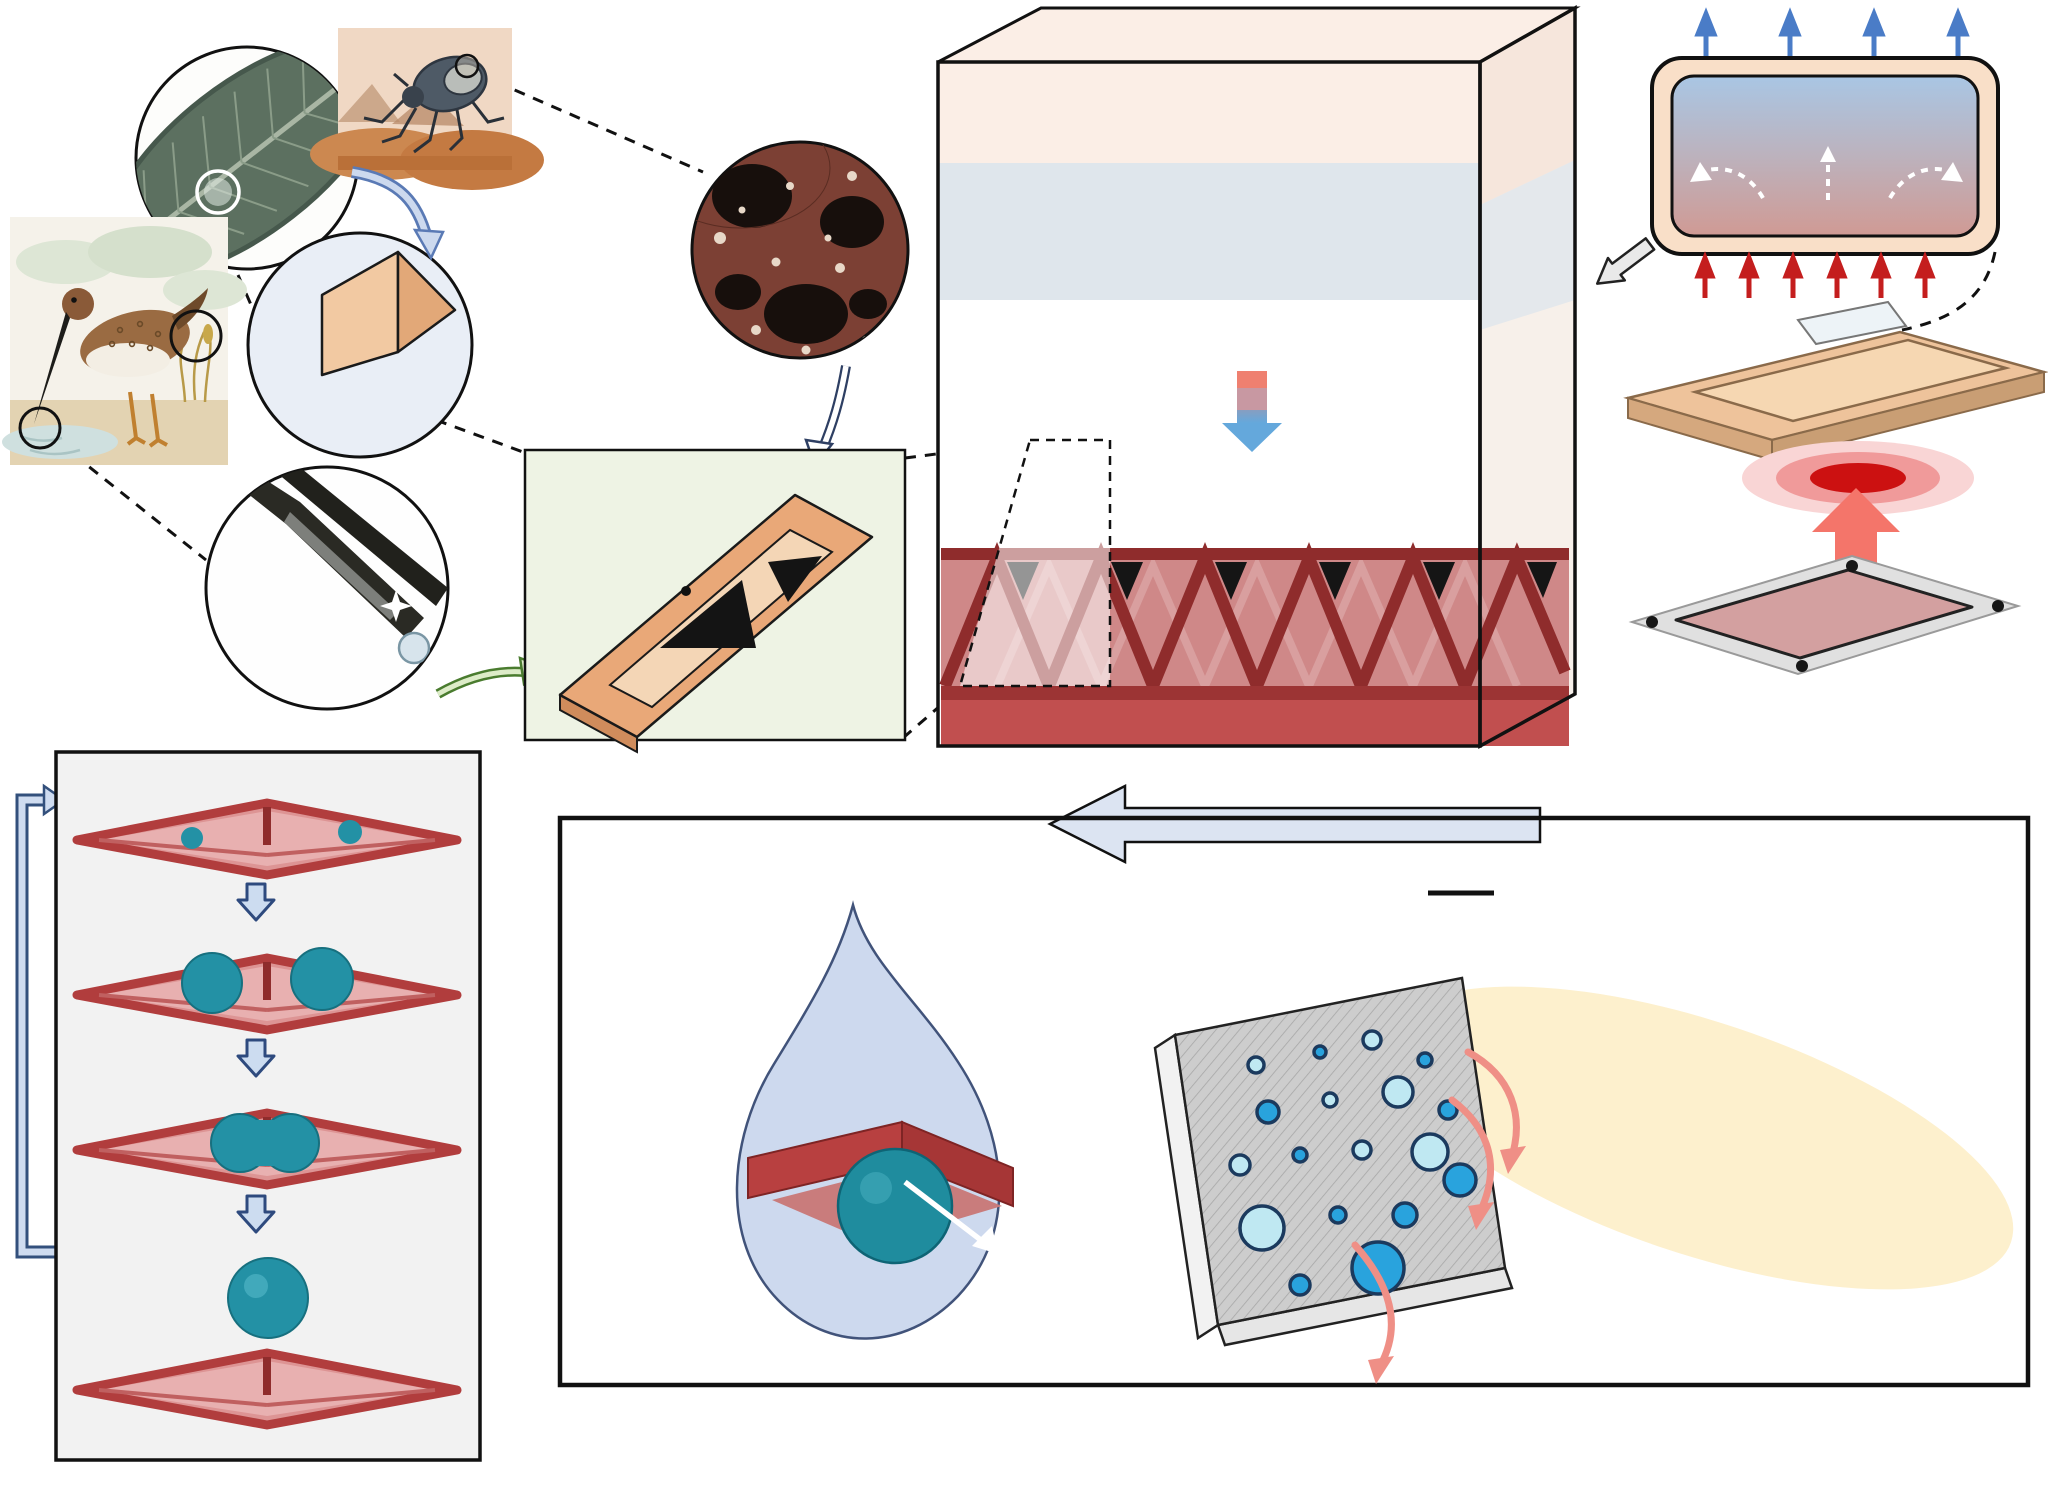 The width and height of the screenshot is (2048, 1485). I want to click on refresh-cycle-panel, so click(248, 1106).